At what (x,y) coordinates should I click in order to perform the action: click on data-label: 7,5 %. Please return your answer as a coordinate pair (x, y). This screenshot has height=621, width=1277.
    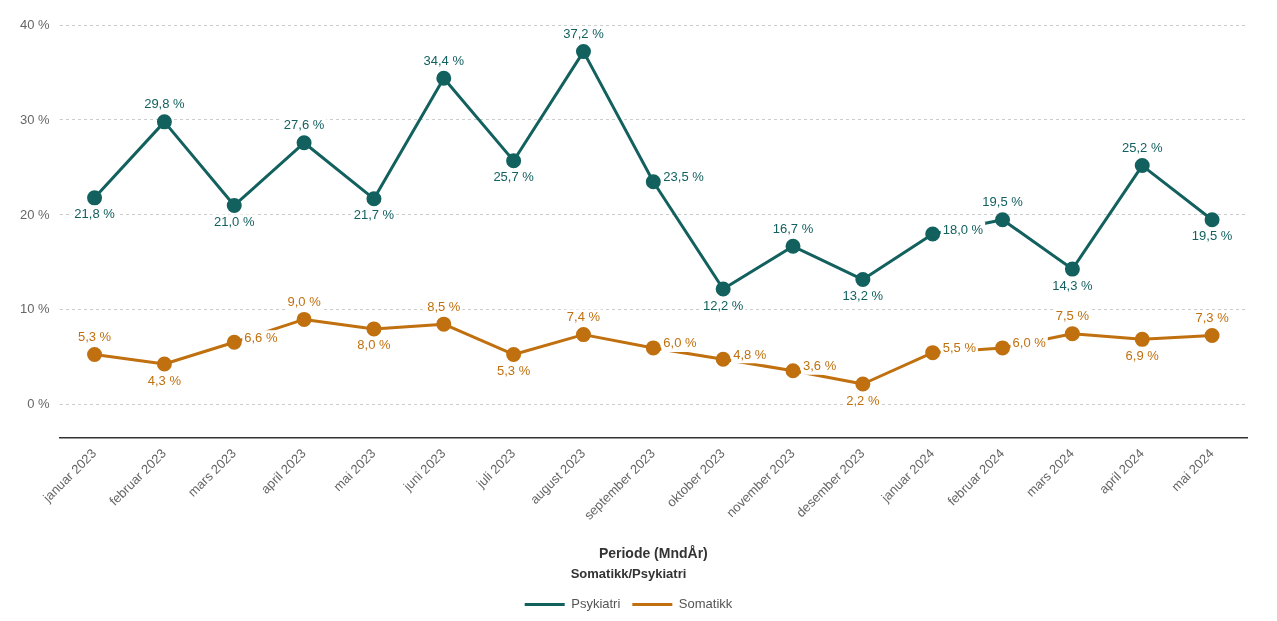
    Looking at the image, I should click on (1072, 316).